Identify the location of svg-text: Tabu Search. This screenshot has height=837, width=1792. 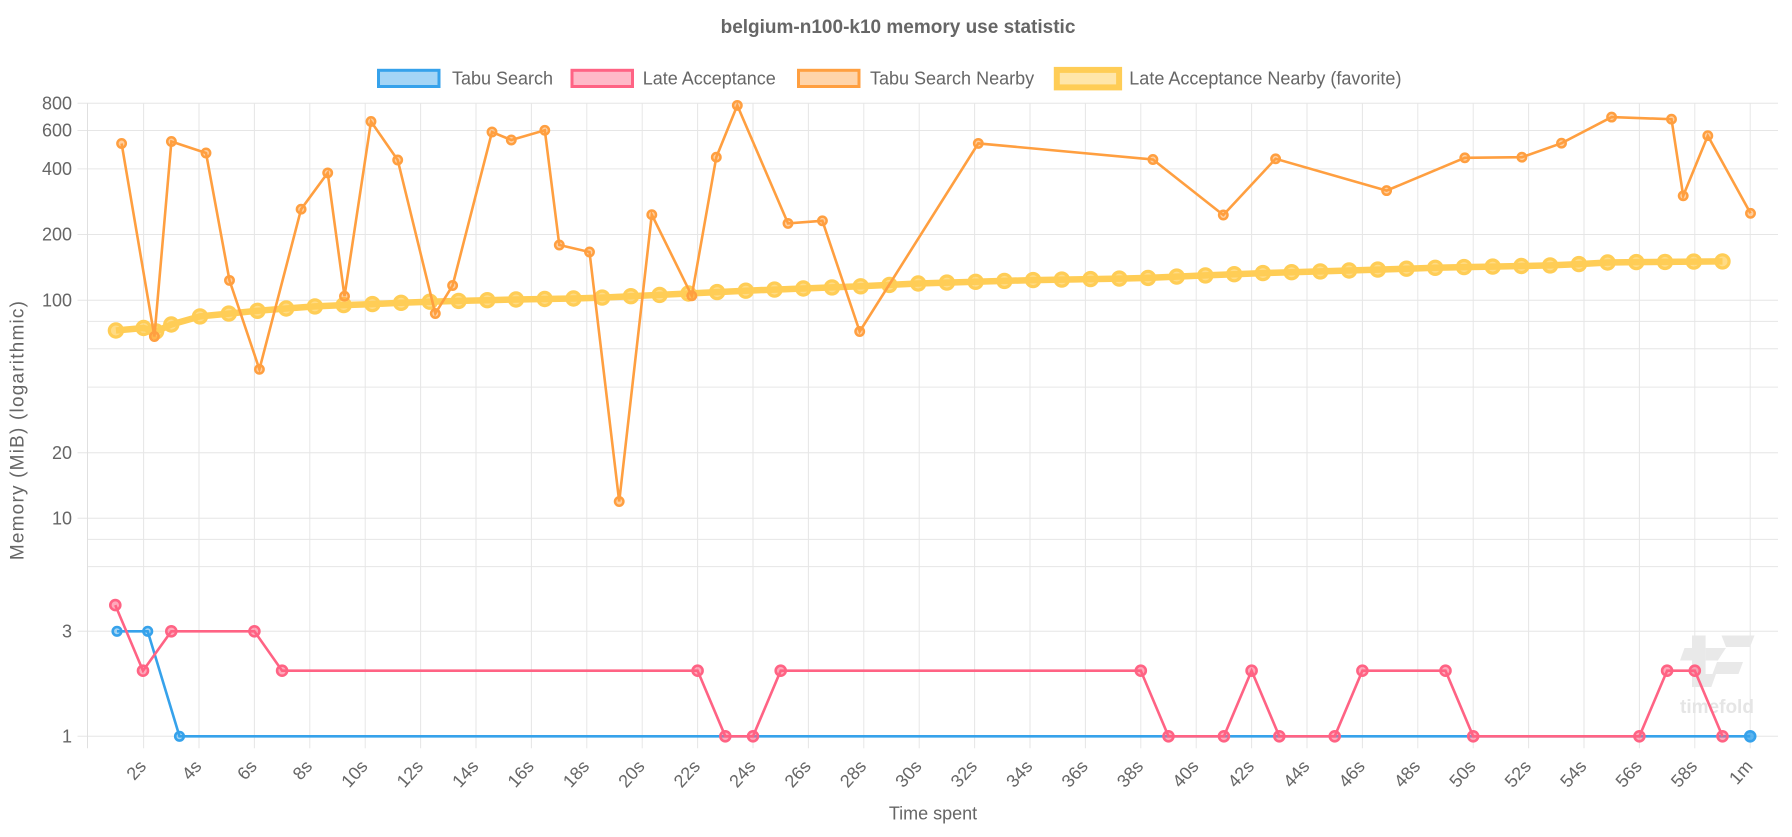
(502, 79).